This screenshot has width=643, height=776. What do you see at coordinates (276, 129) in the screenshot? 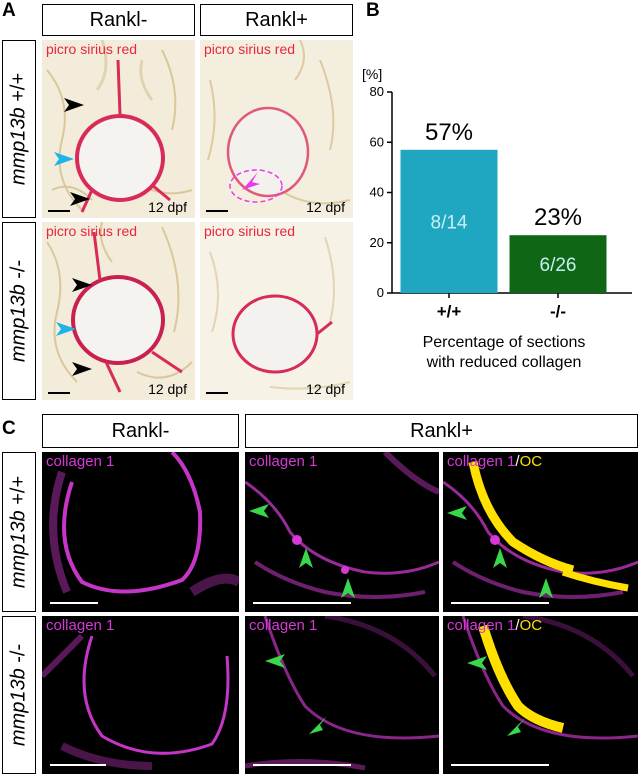
I see `micrograph-a-wt-rankl-pos: picro sirius red 12 dpf` at bounding box center [276, 129].